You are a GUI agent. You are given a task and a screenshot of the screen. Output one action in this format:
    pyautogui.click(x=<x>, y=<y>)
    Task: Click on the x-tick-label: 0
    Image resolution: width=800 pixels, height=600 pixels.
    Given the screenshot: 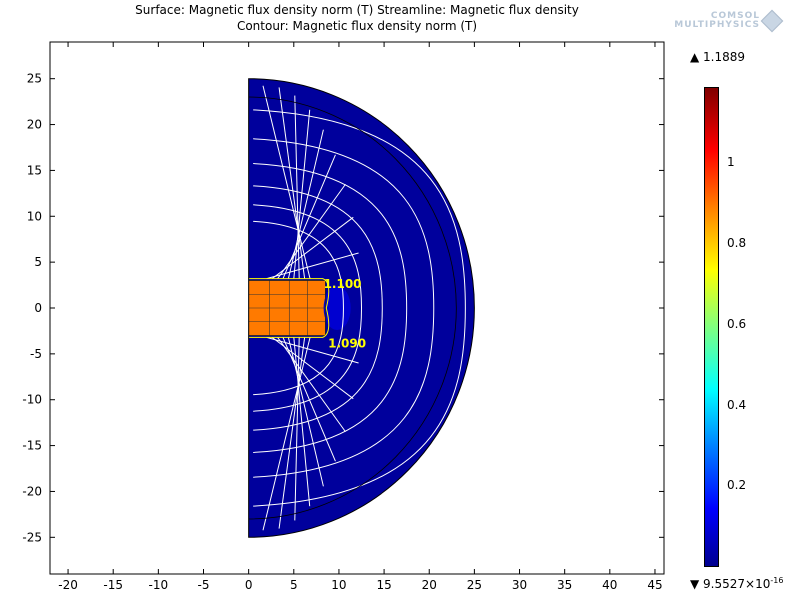 What is the action you would take?
    pyautogui.click(x=249, y=585)
    